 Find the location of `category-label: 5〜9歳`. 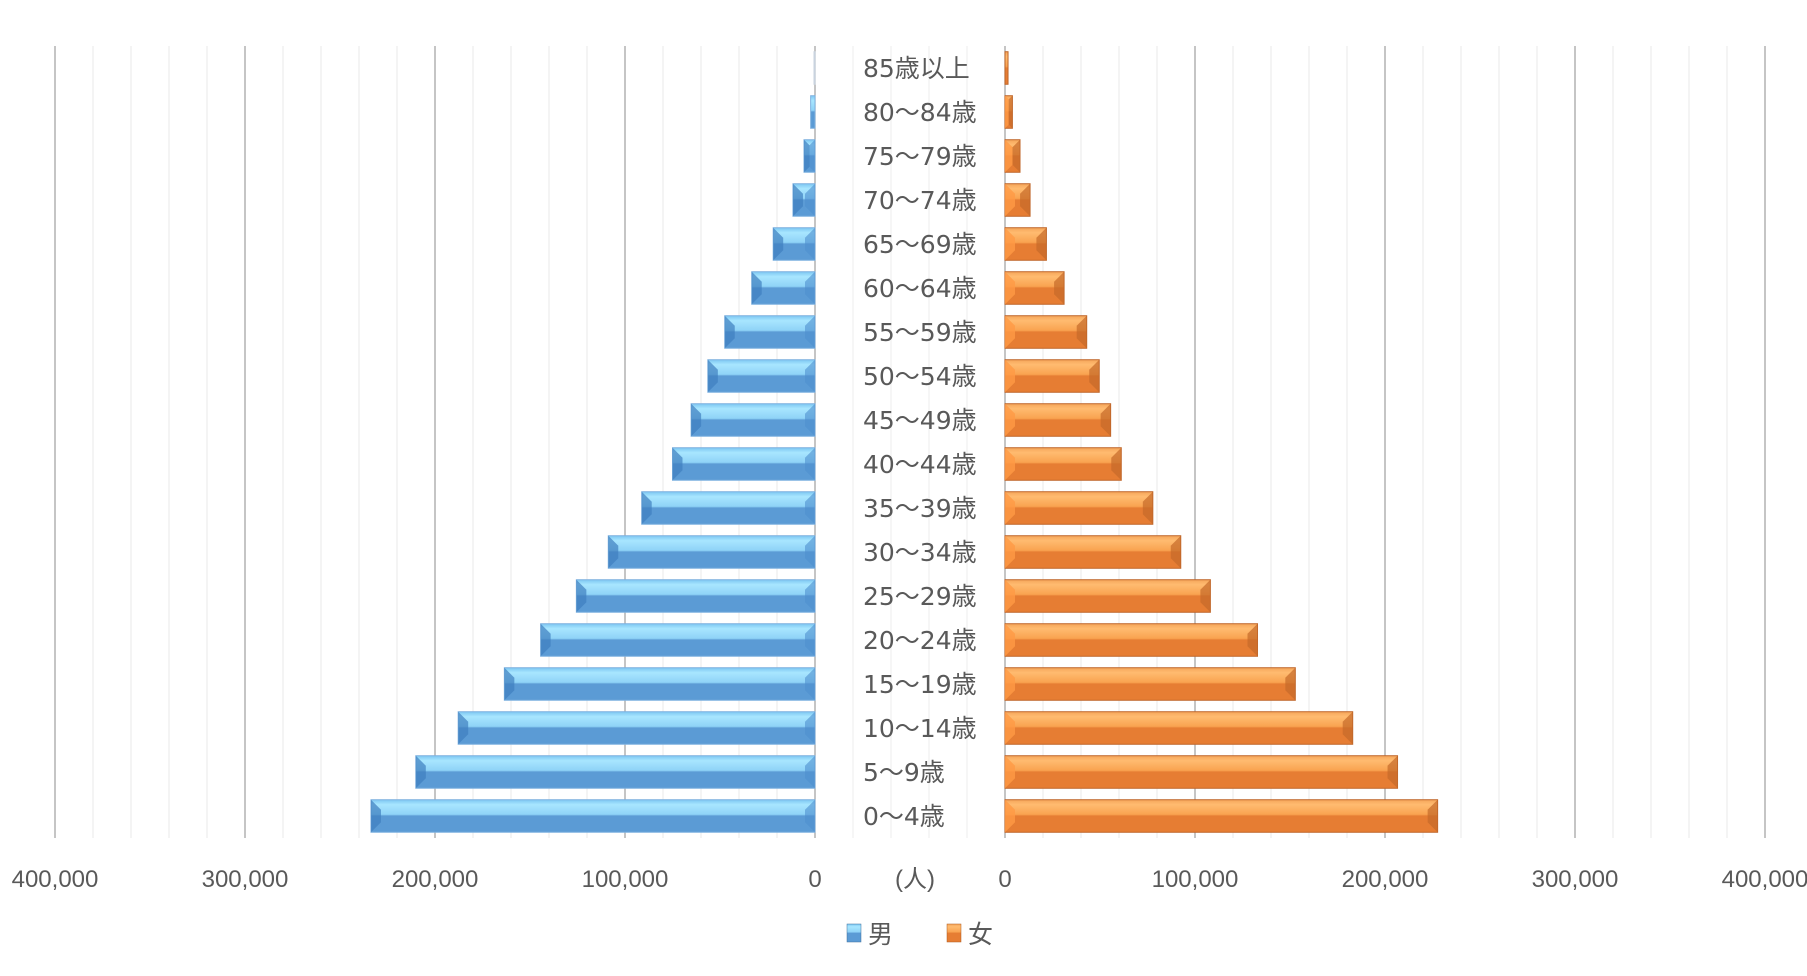

category-label: 5〜9歳 is located at coordinates (904, 772).